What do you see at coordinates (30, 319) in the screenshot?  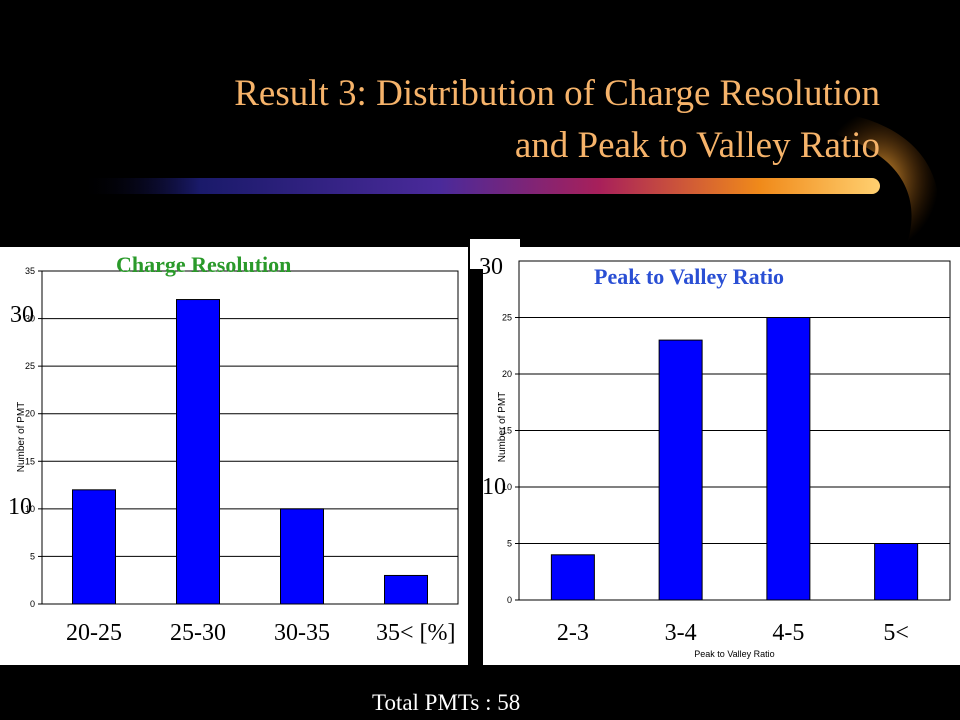 I see `charge-resolution-y-tick-label: 30` at bounding box center [30, 319].